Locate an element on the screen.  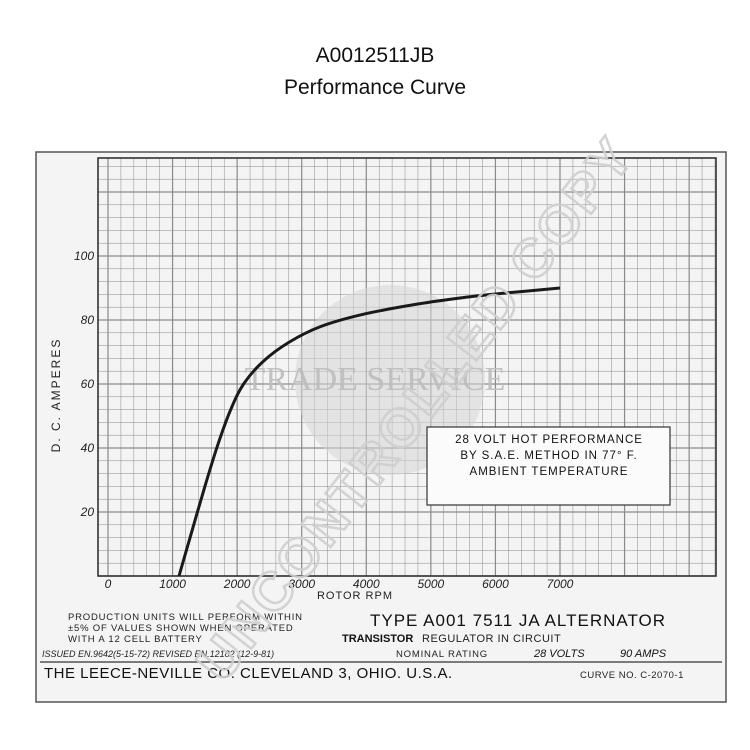
production-note-2: ±5% OF VALUES SHOWN WHEN OPERATED is located at coordinates (181, 628).